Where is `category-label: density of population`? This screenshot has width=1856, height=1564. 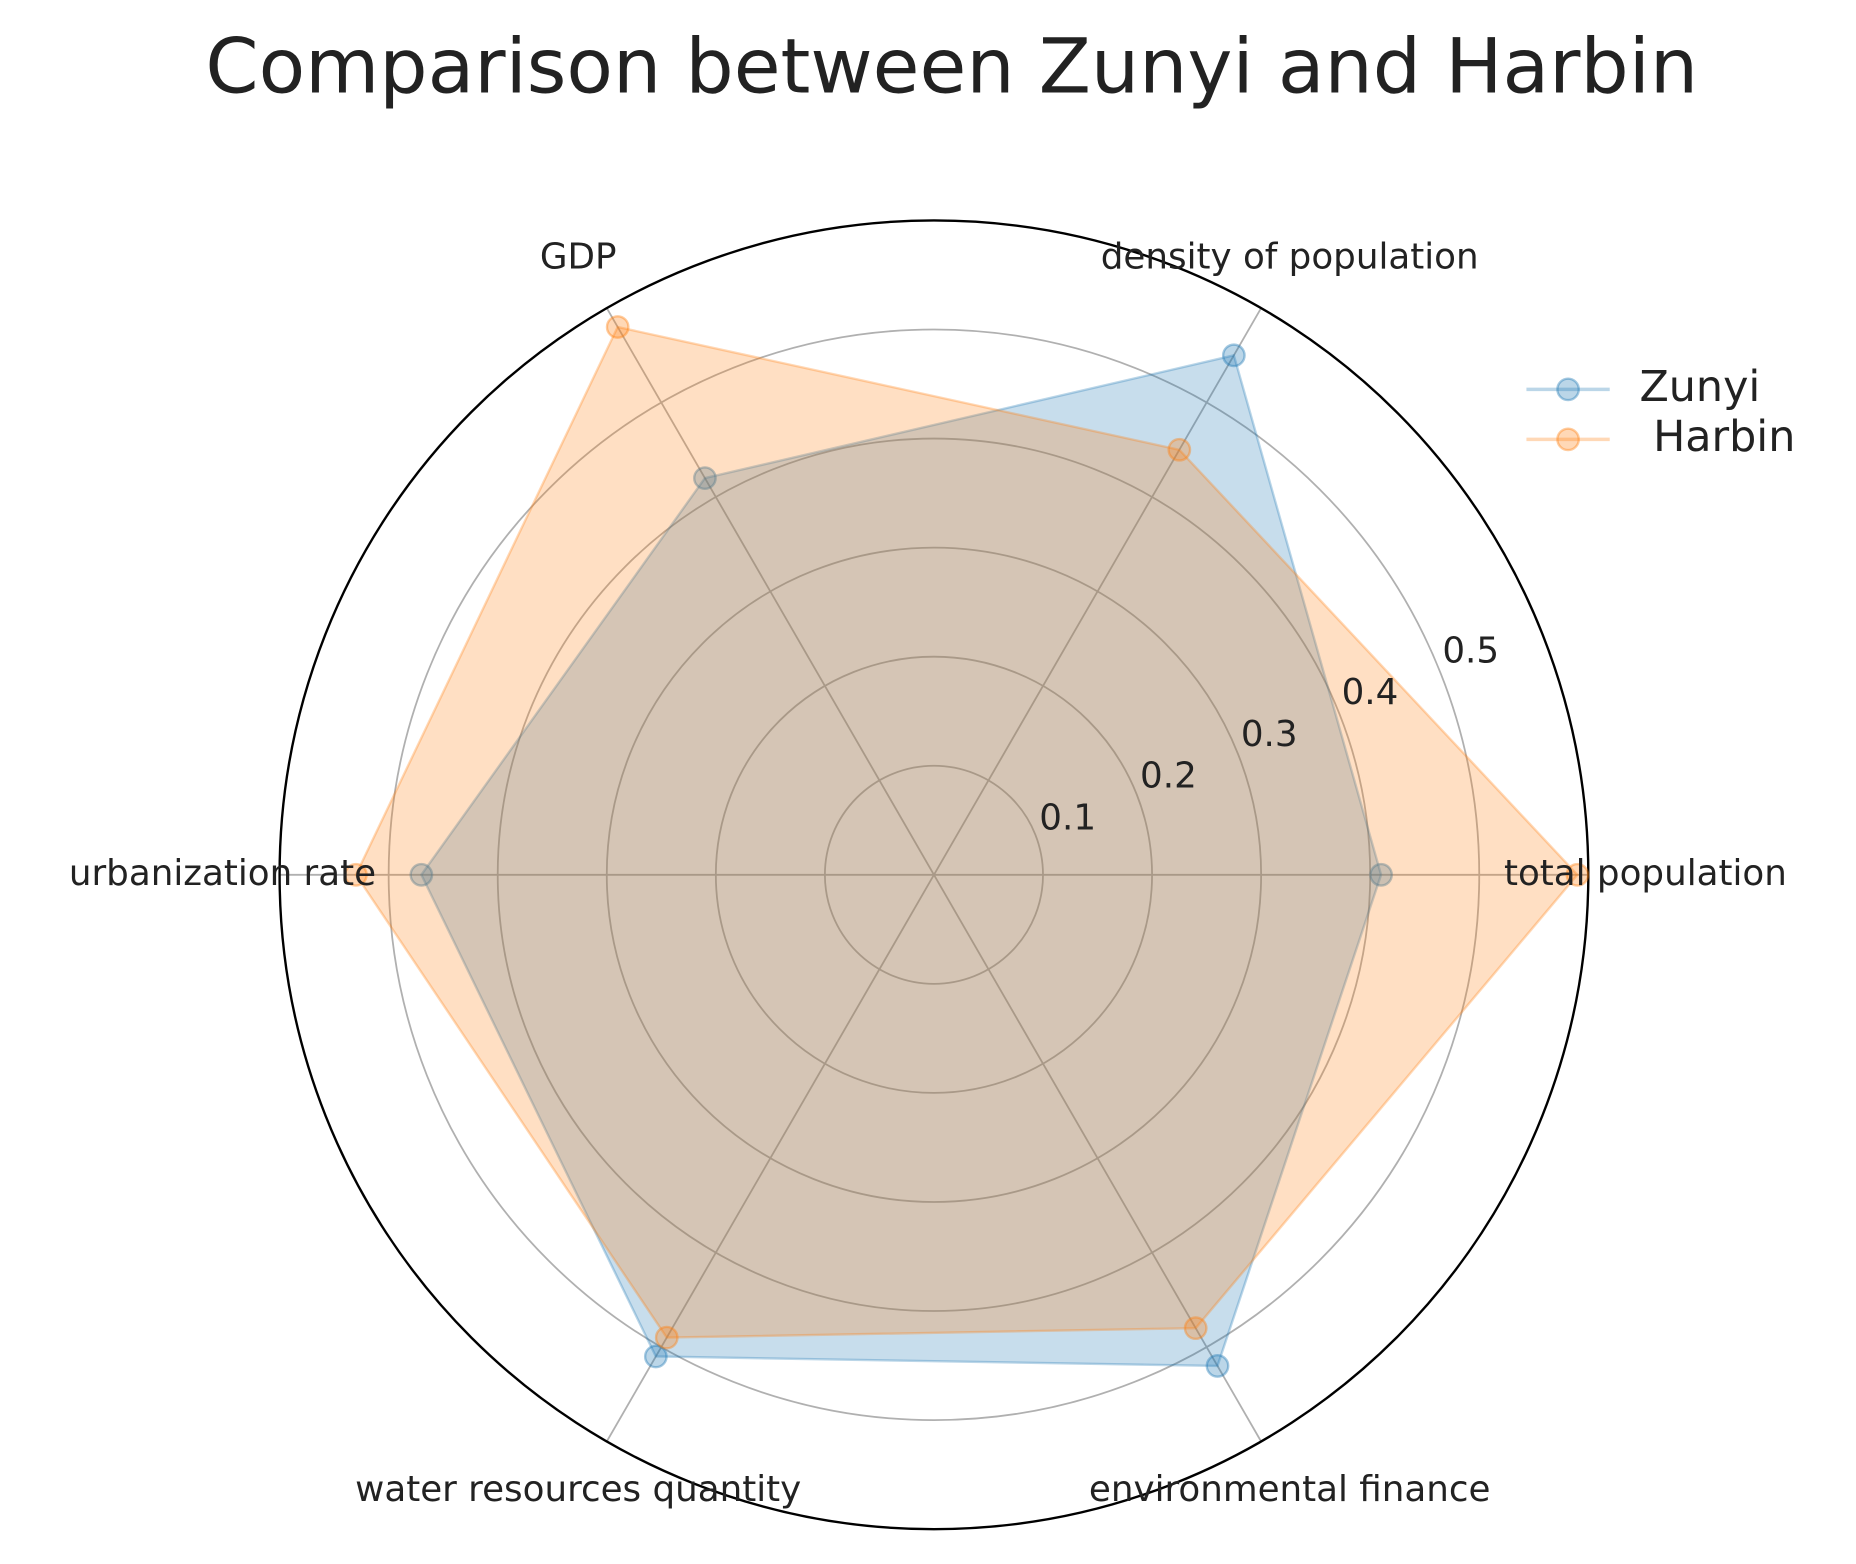 category-label: density of population is located at coordinates (1290, 257).